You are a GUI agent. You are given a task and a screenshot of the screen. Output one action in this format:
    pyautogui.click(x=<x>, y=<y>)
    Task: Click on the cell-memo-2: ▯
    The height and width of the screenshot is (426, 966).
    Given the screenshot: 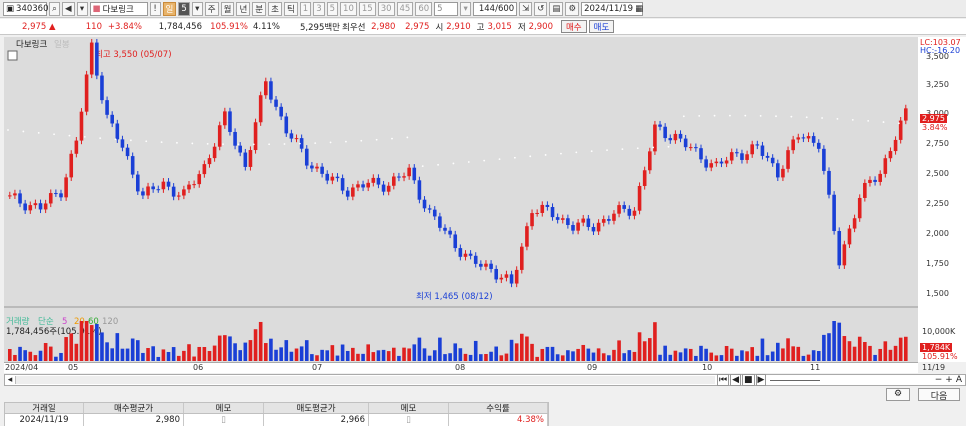 What is the action you would take?
    pyautogui.click(x=409, y=420)
    